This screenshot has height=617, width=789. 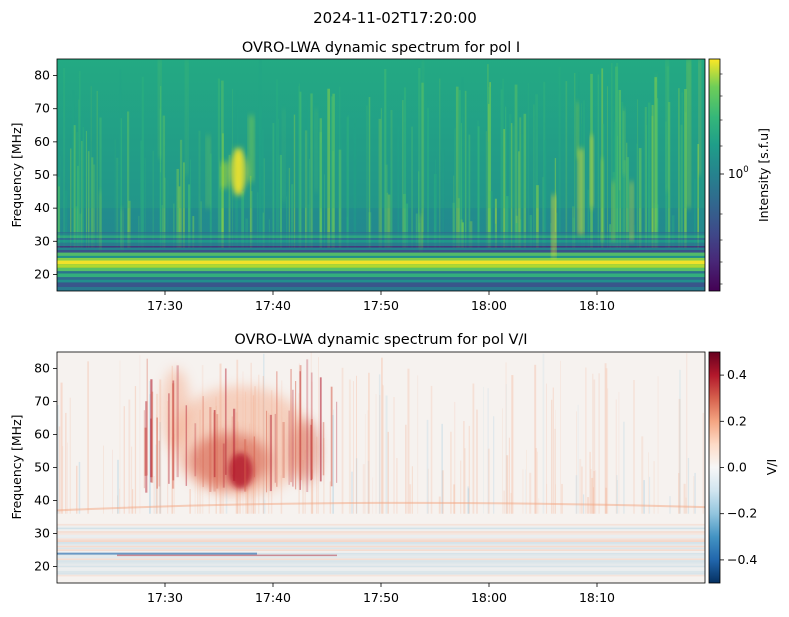 I want to click on colorbar-label: V/I, so click(x=771, y=467).